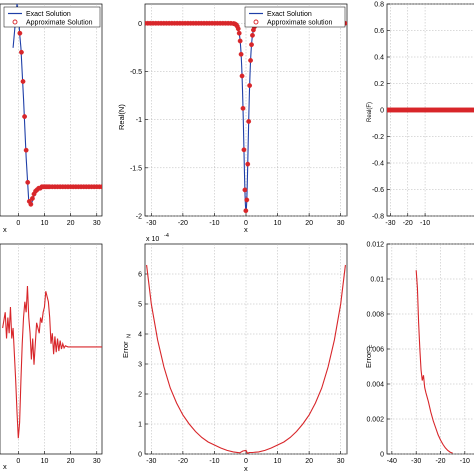 This screenshot has height=474, width=474. Describe the element at coordinates (379, 58) in the screenshot. I see `y-tick-label: 0.4` at that location.